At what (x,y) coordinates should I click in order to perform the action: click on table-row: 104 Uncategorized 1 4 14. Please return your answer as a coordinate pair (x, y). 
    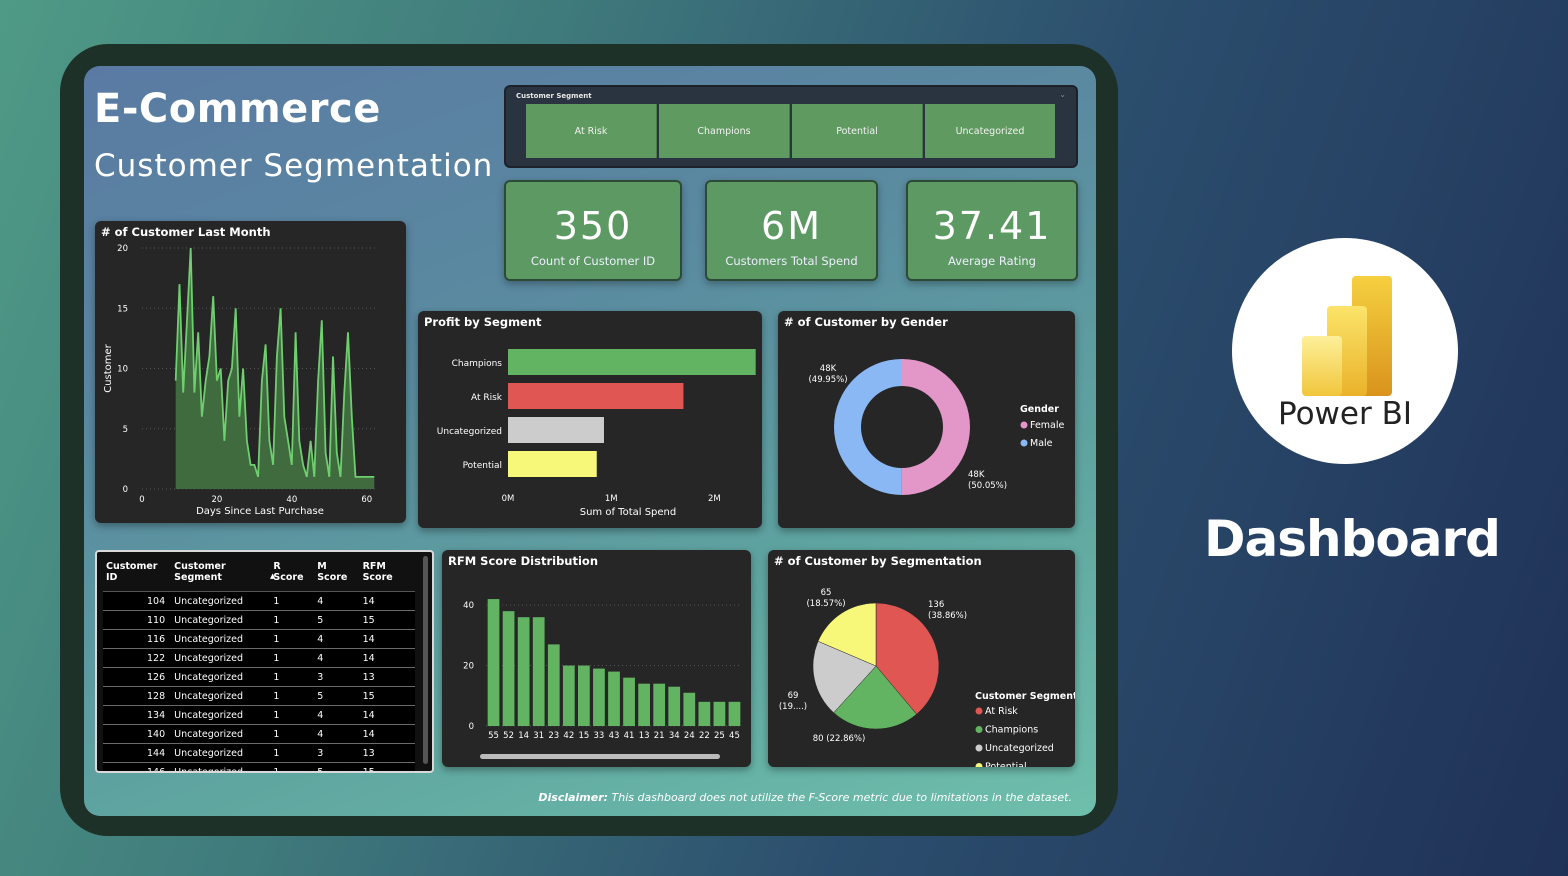
    Looking at the image, I should click on (259, 601).